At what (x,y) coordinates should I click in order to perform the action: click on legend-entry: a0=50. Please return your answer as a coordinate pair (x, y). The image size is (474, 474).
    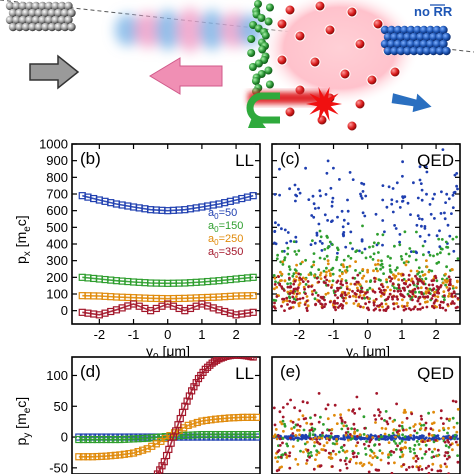
    Looking at the image, I should click on (222, 214).